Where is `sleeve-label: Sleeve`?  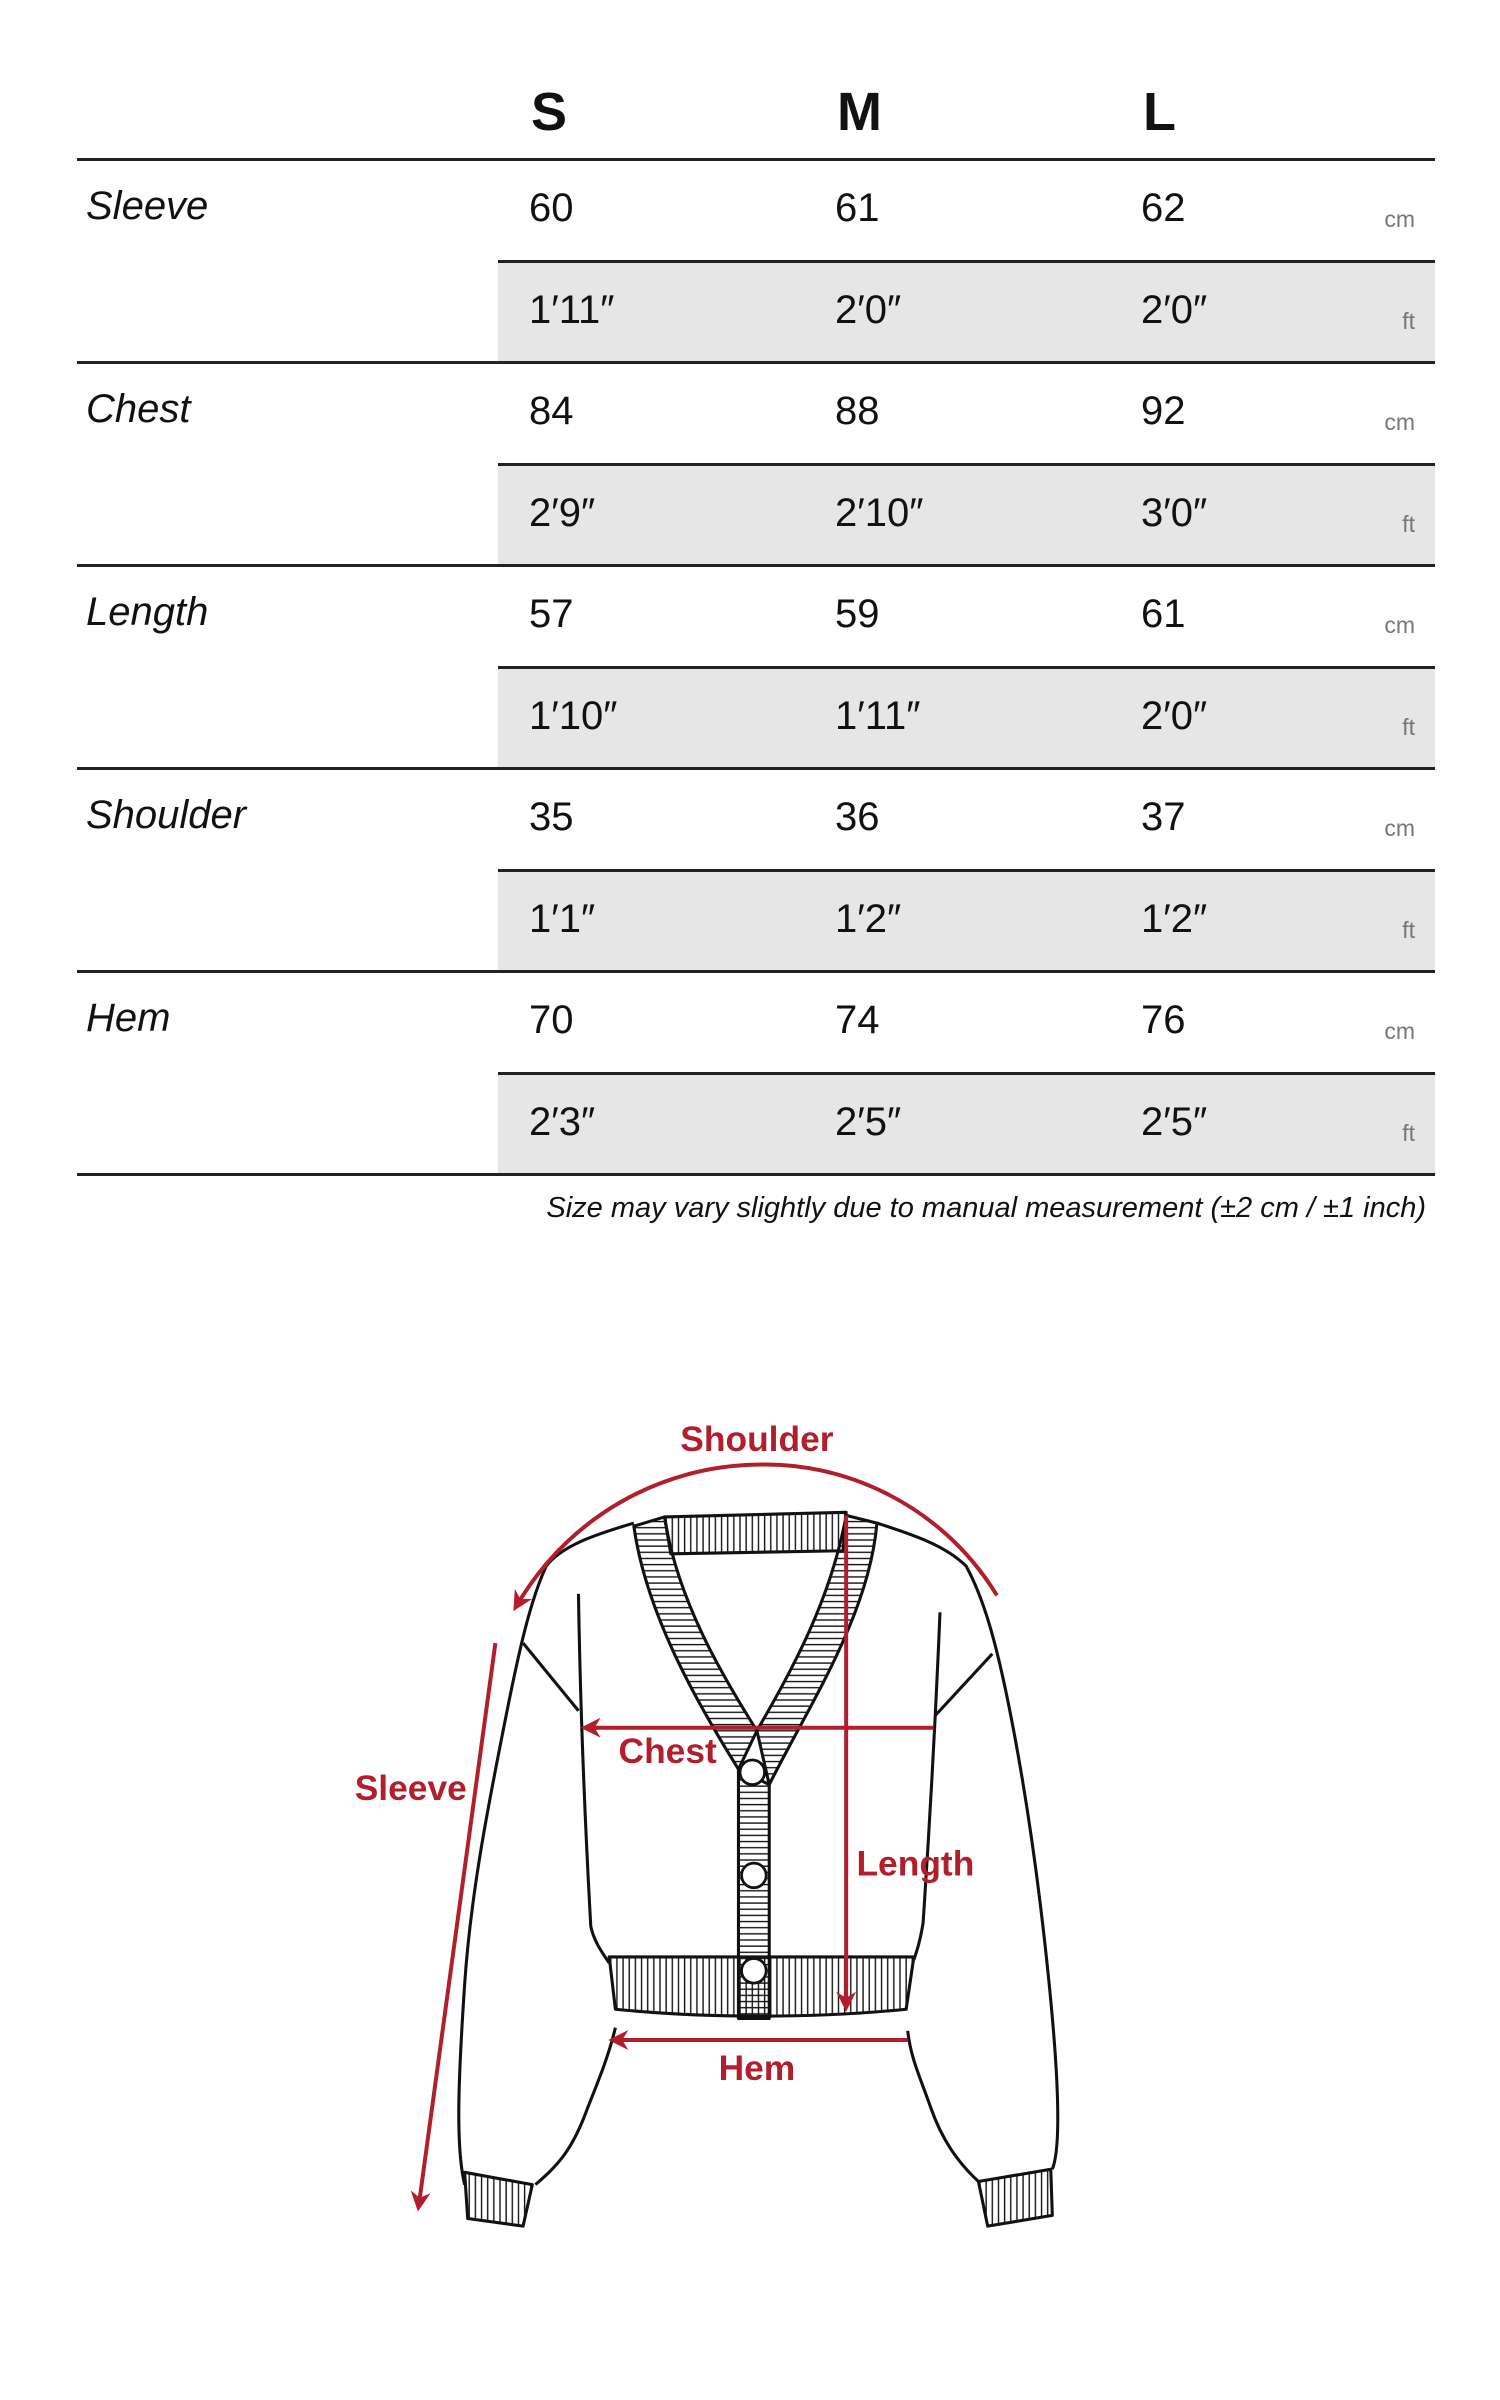
sleeve-label: Sleeve is located at coordinates (411, 1788).